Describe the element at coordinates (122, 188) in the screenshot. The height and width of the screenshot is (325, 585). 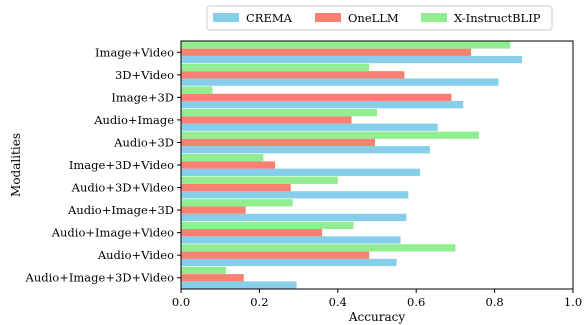
I see `y-tick-label: Audio+3D+Video` at that location.